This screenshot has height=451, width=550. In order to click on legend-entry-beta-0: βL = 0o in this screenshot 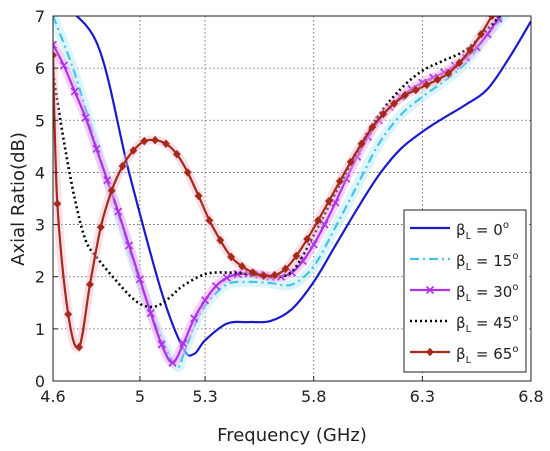, I will do `click(459, 231)`.